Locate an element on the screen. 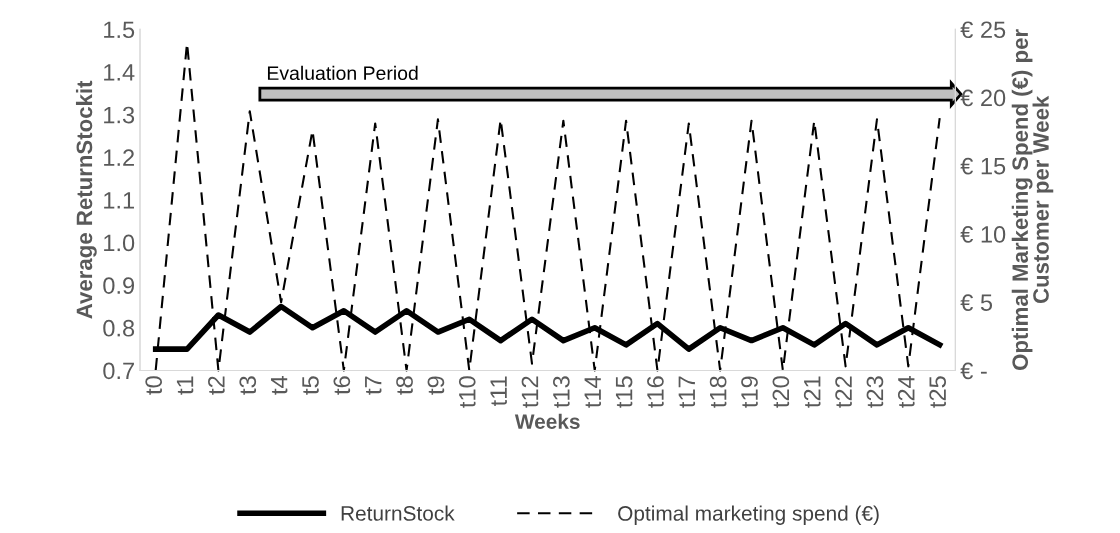 This screenshot has height=533, width=1120. annotation: Evaluation Period is located at coordinates (342, 73).